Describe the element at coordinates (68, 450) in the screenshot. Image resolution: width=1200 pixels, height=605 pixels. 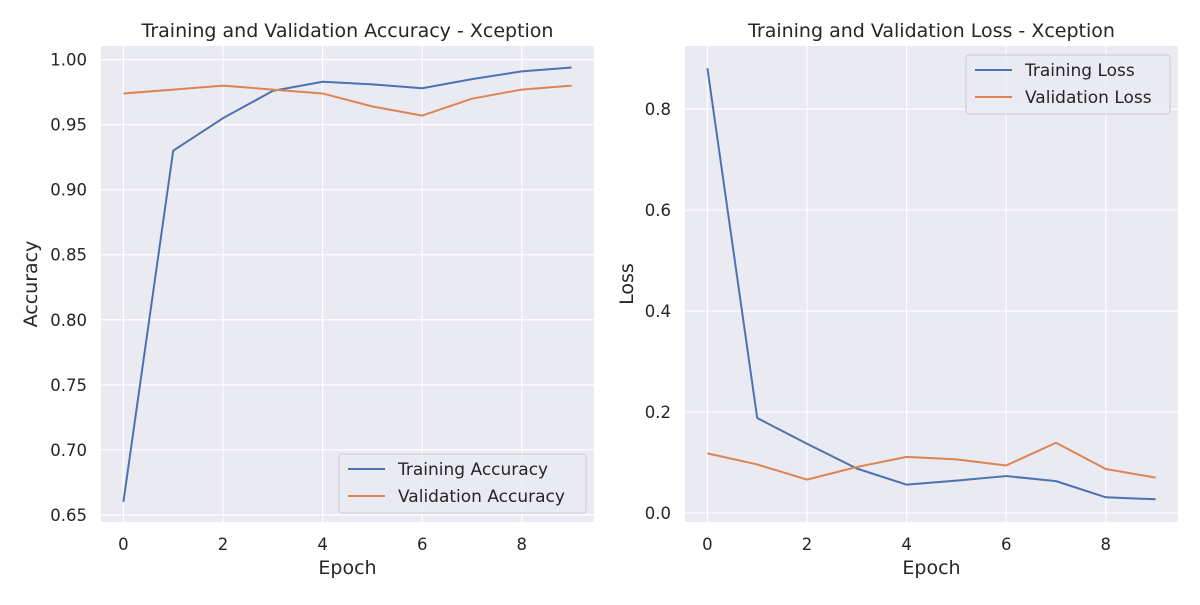
I see `accuracy-y-tick-label: 0.70` at that location.